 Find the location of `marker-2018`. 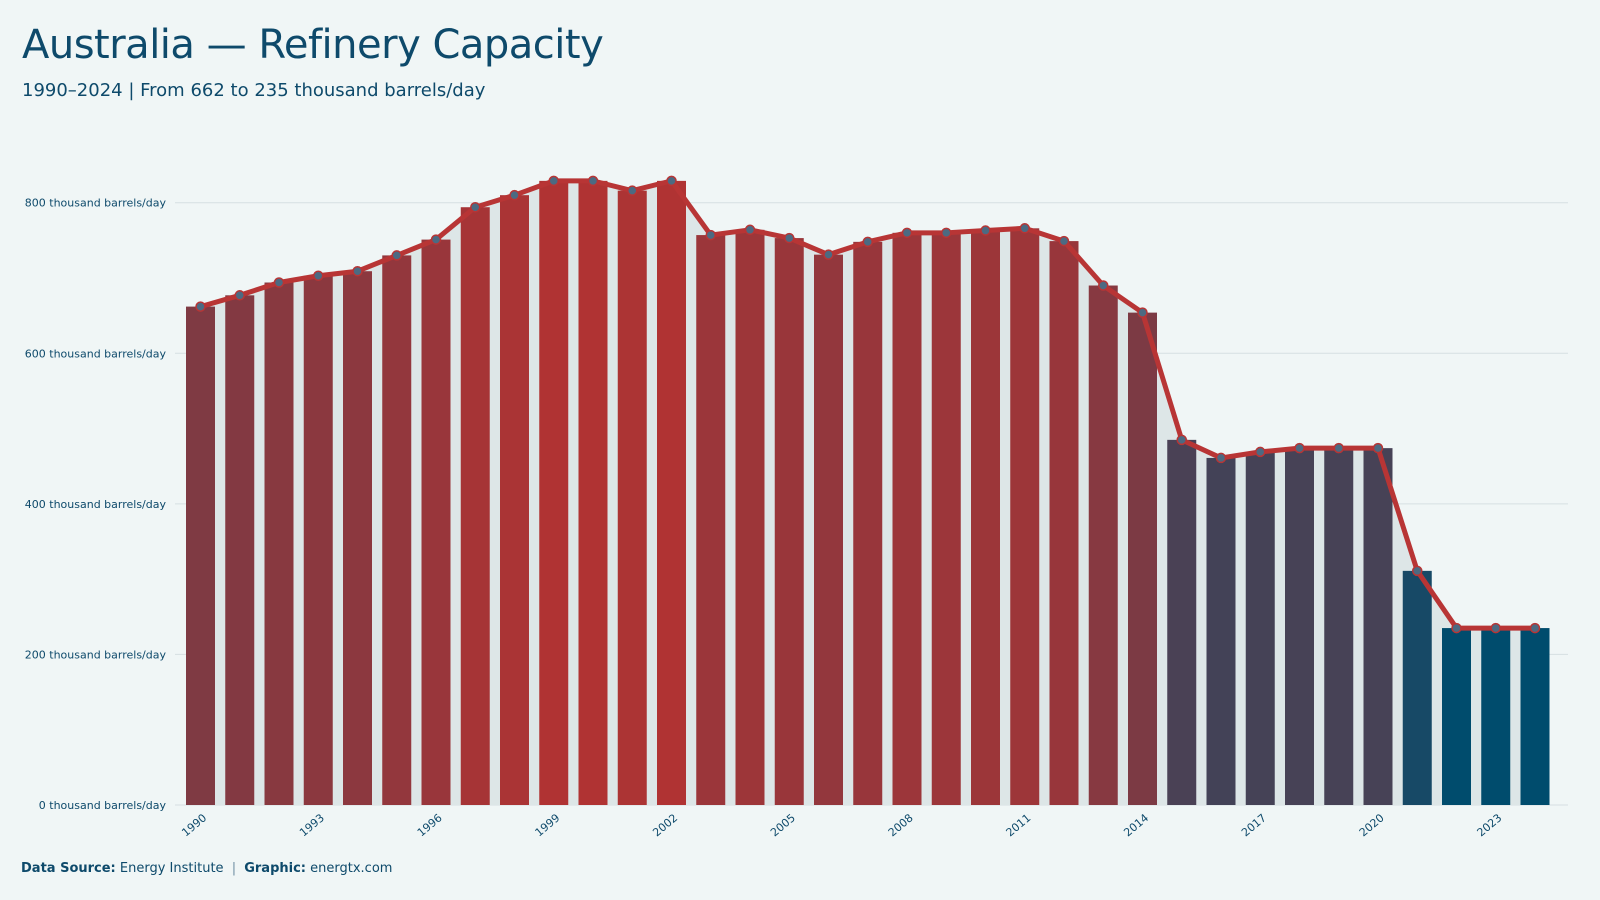

marker-2018 is located at coordinates (1299, 448).